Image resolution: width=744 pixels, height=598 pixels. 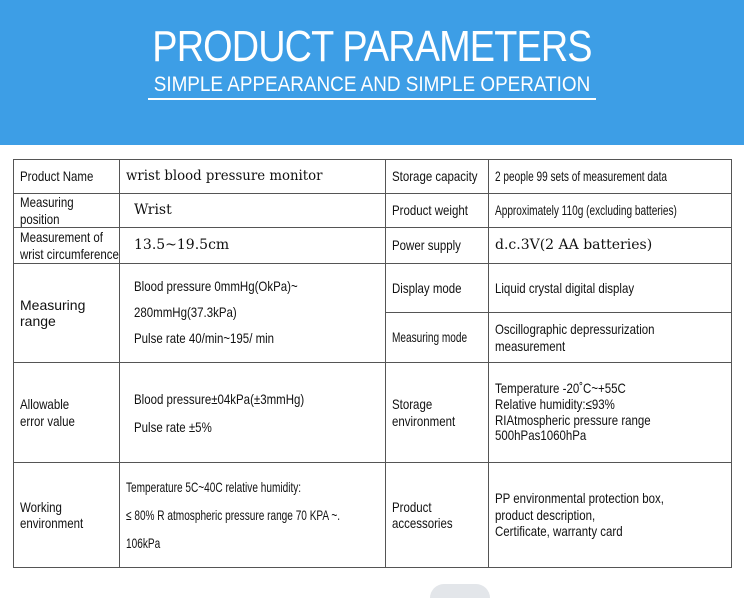 I want to click on label-display-mode: Display mode, so click(x=437, y=288).